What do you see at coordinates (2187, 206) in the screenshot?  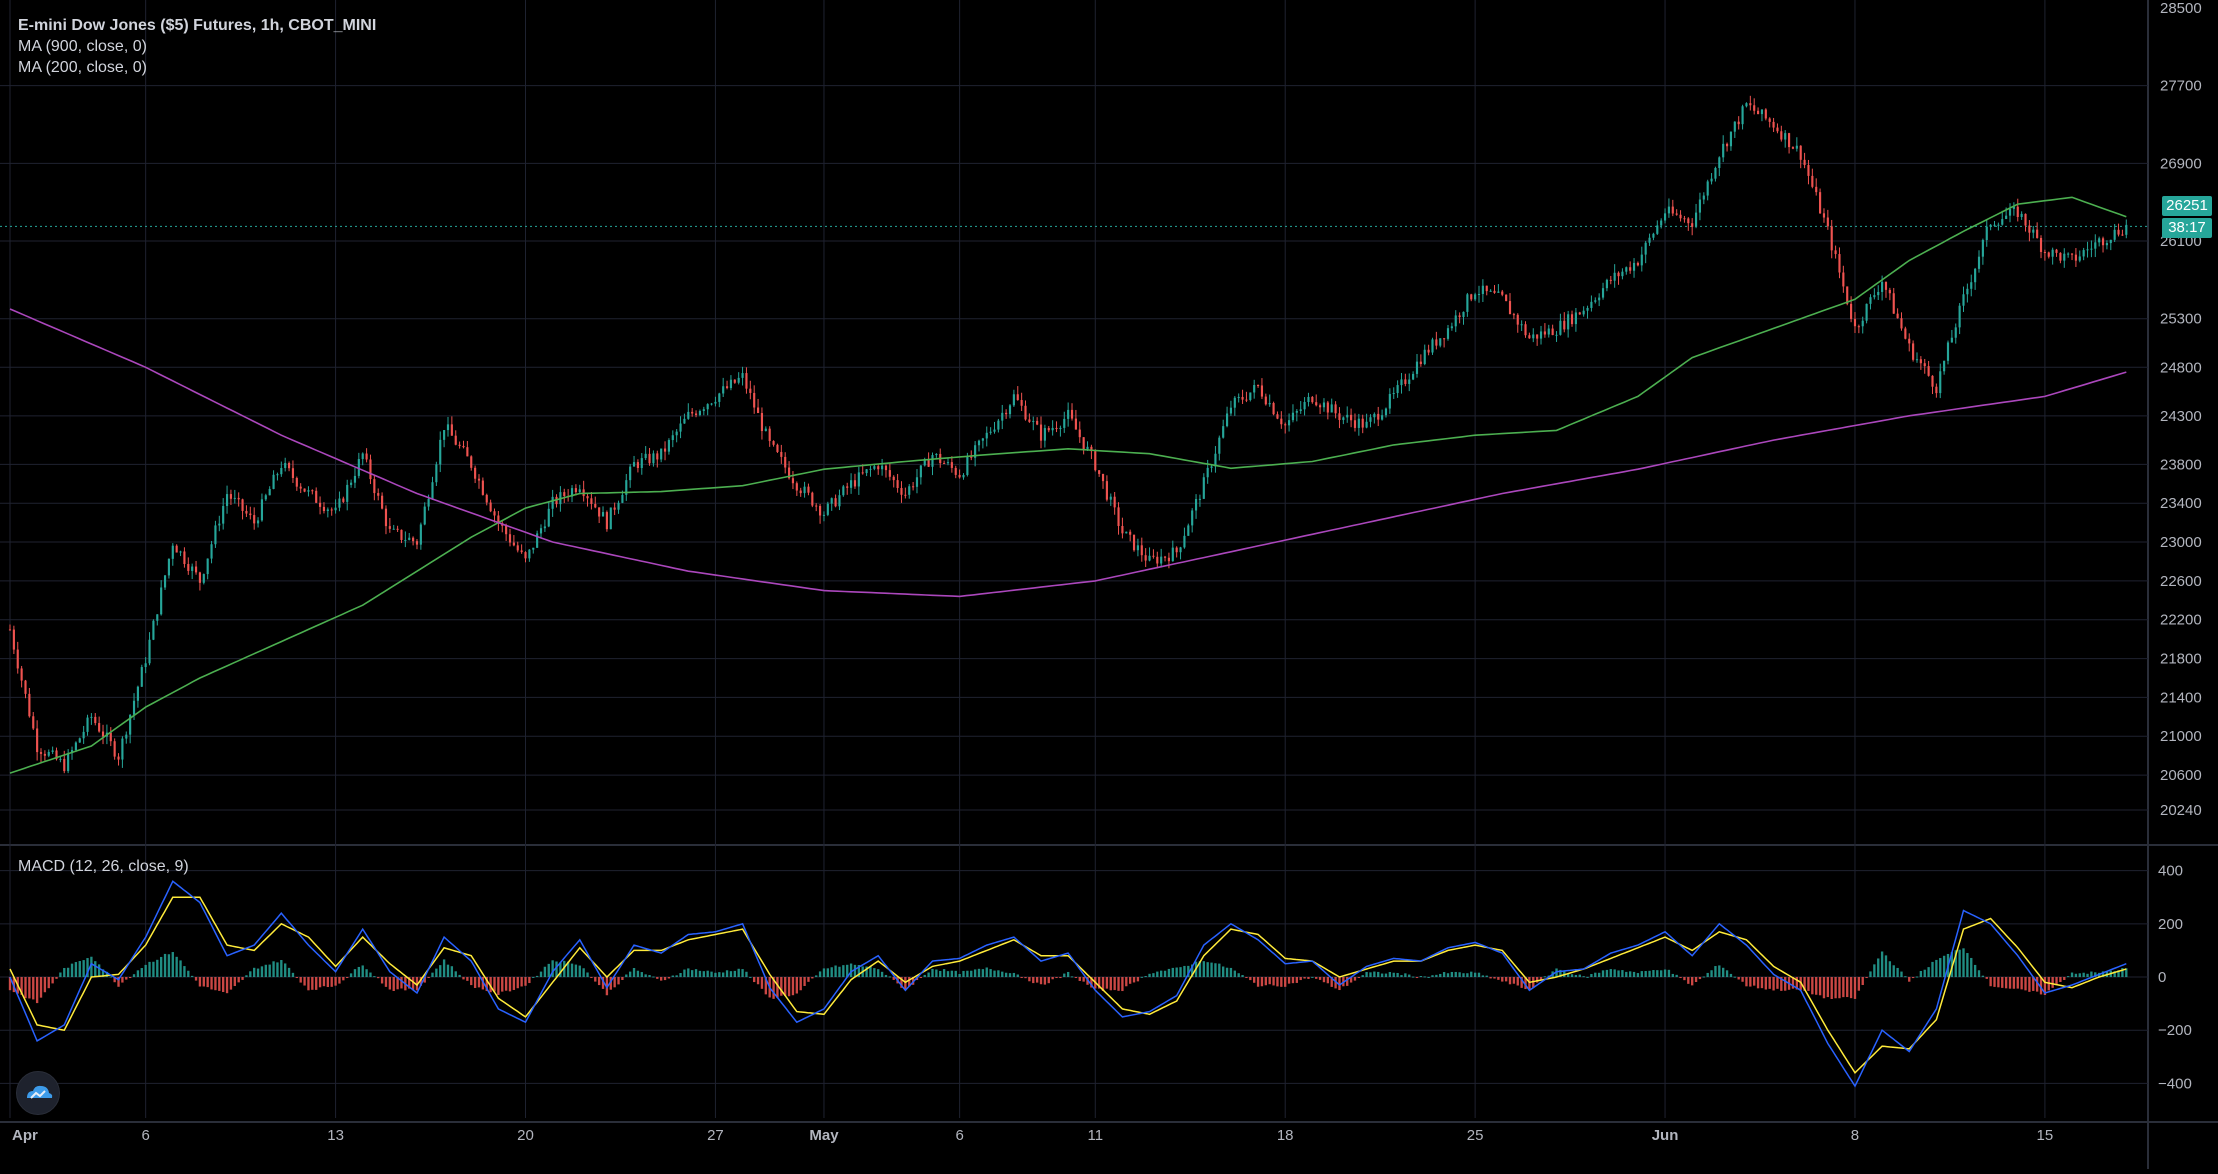 I see `last-price-tag: 26251` at bounding box center [2187, 206].